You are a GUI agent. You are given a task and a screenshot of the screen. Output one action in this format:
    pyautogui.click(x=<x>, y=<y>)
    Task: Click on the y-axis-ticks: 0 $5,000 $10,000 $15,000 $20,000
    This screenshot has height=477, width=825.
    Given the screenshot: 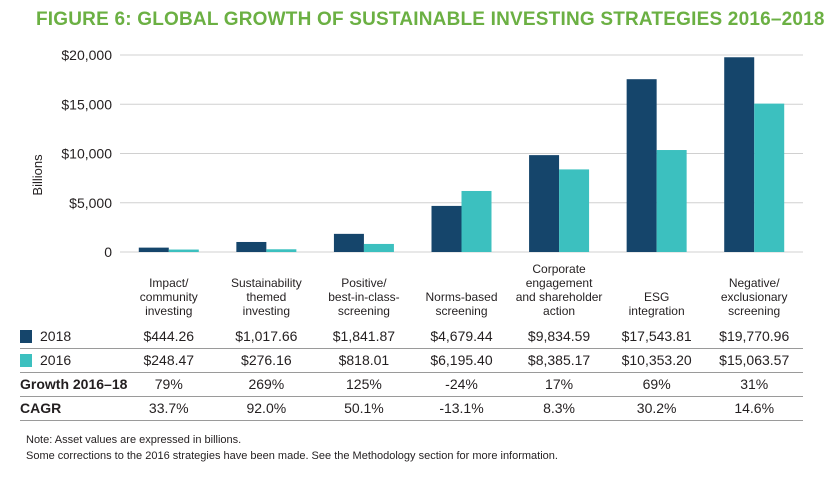 What is the action you would take?
    pyautogui.click(x=86, y=153)
    